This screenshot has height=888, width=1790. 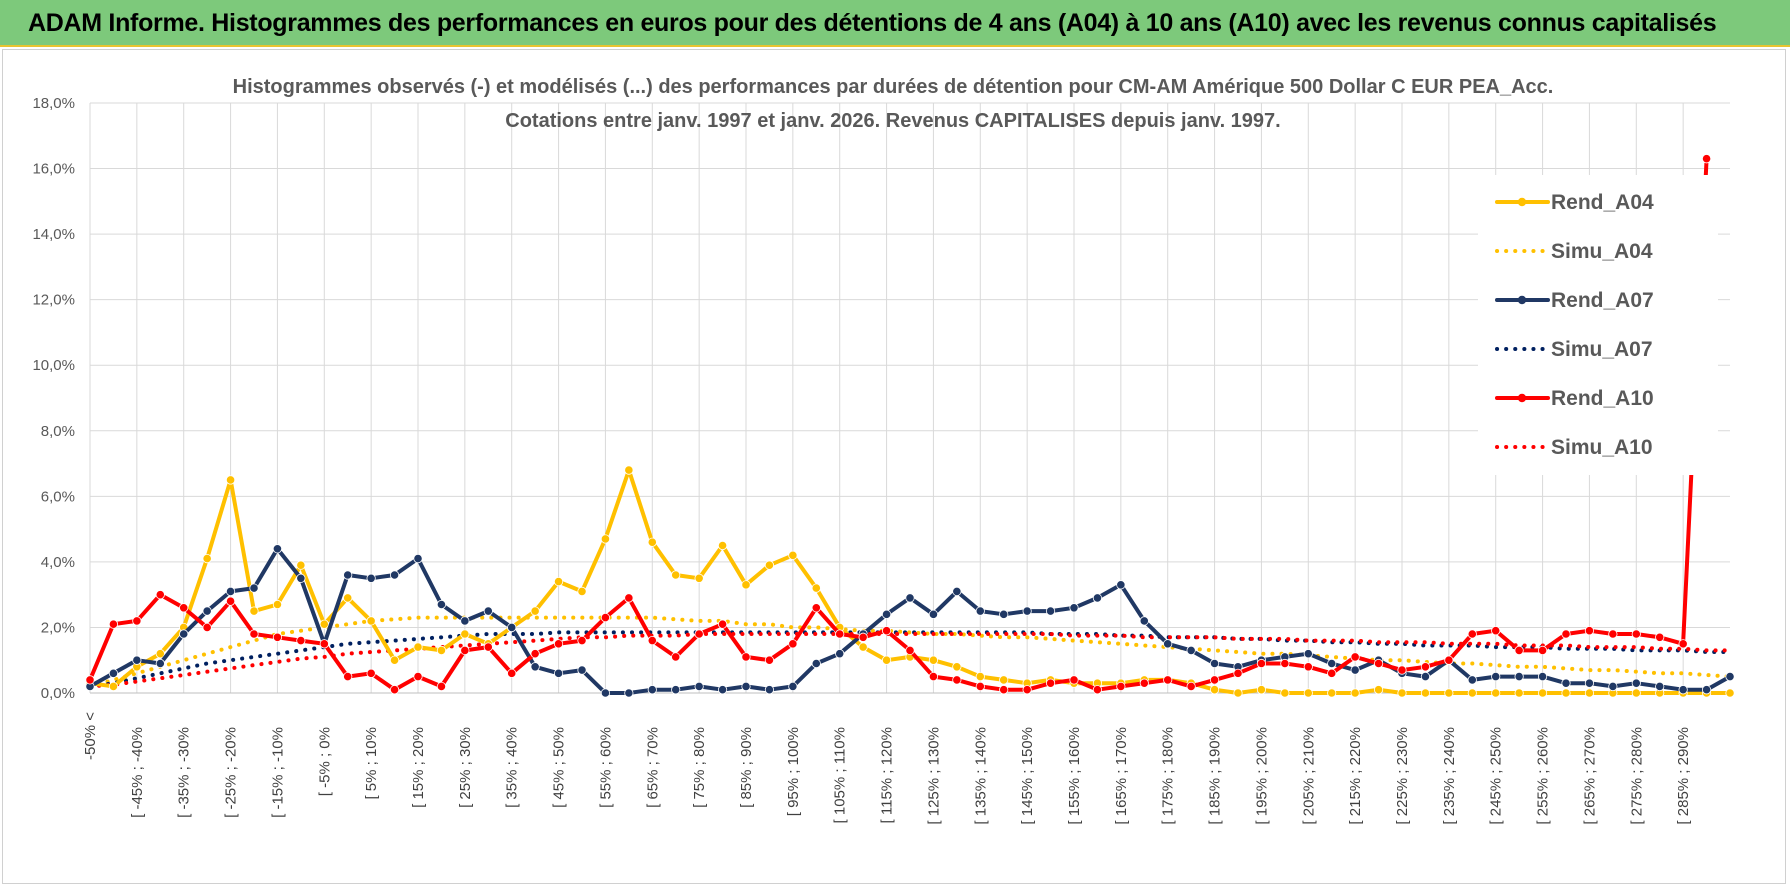 What do you see at coordinates (1574, 398) in the screenshot?
I see `legend-item: Rend_A10` at bounding box center [1574, 398].